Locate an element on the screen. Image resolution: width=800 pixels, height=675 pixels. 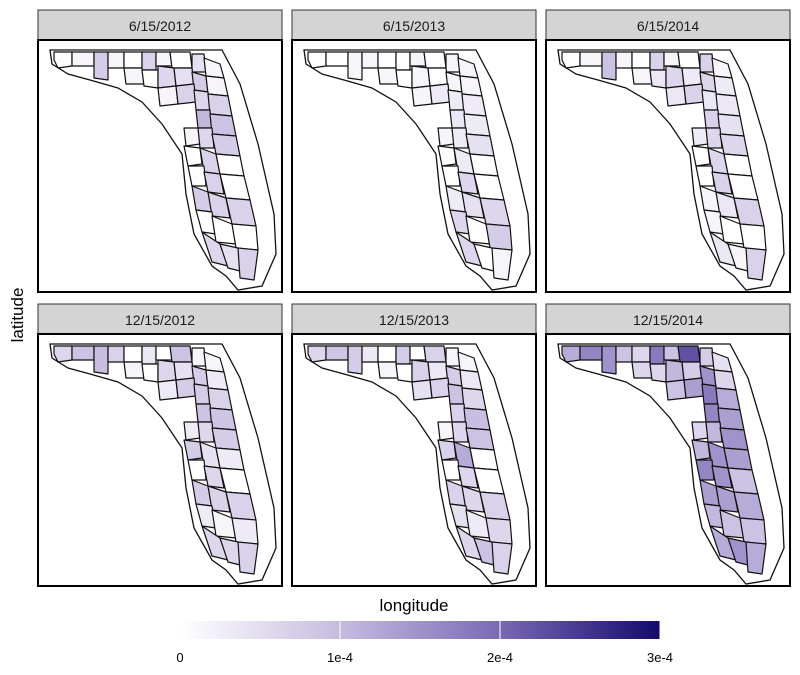
x-axis-title: longitude is located at coordinates (413, 605).